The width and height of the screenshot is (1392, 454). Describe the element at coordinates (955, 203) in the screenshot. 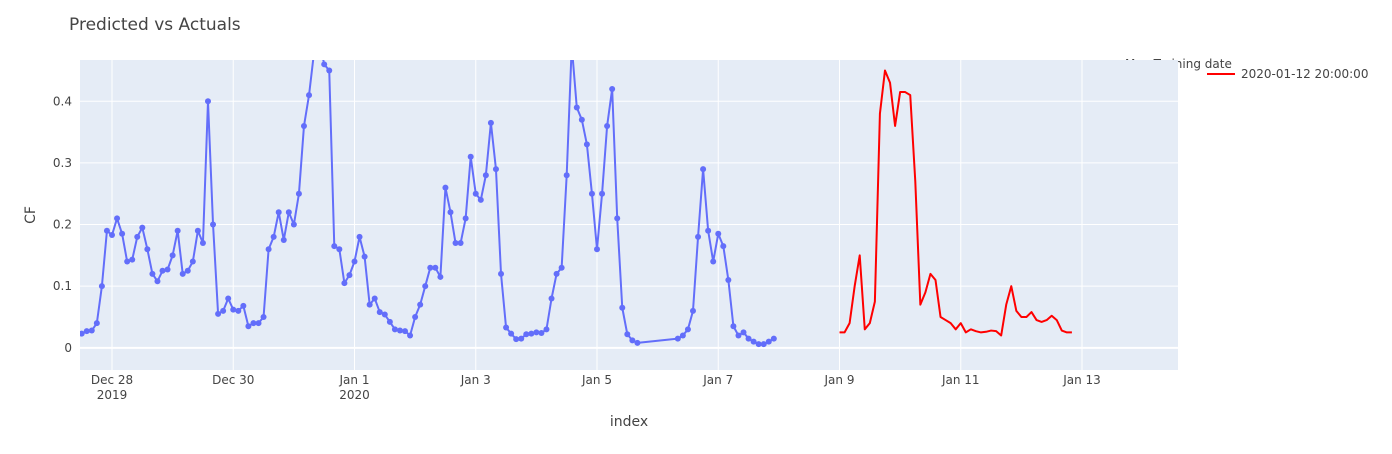

I see `series-line` at that location.